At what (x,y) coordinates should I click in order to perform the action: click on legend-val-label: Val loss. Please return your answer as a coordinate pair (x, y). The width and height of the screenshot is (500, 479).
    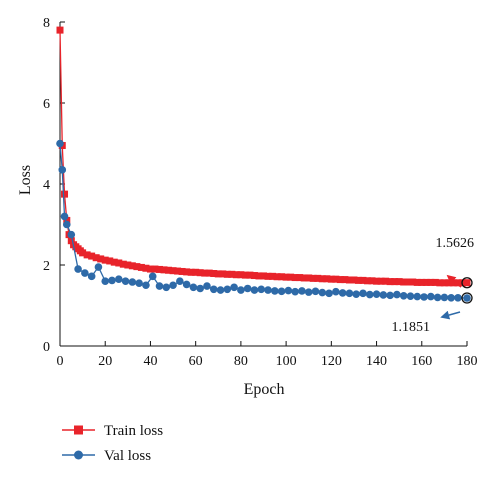
    Looking at the image, I should click on (127, 456).